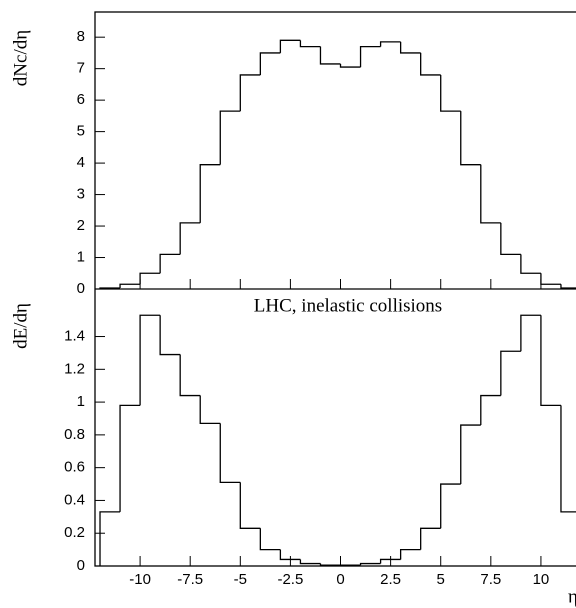 This screenshot has height=608, width=576. I want to click on y-tick-label: 0.8, so click(74, 434).